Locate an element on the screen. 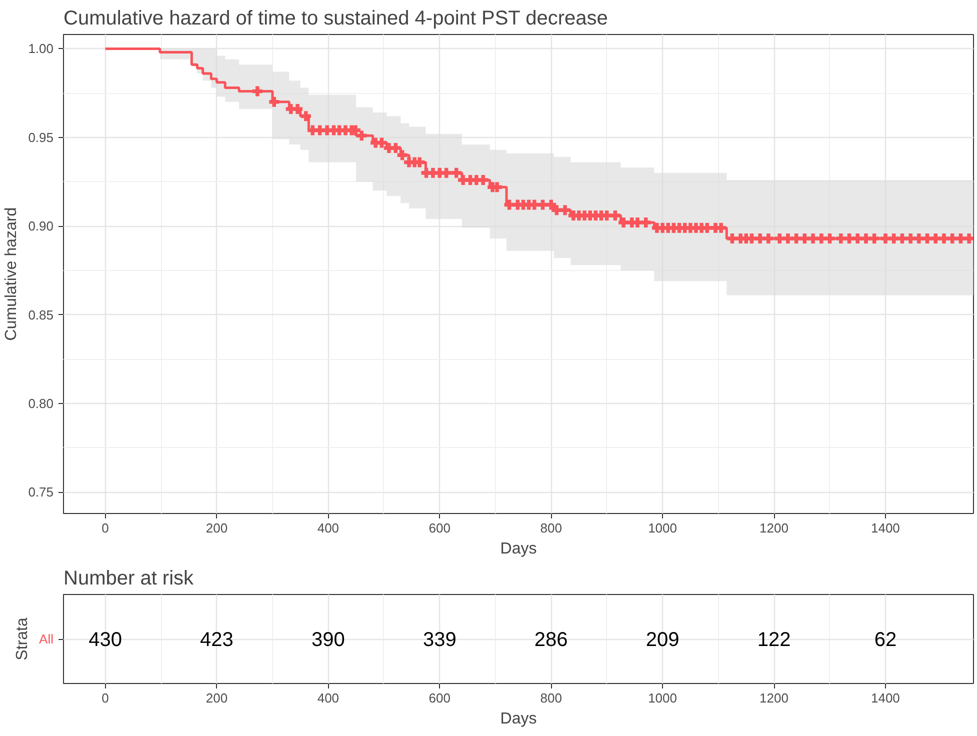 The image size is (977, 736). y-axis-title: Cumulative hazard is located at coordinates (11, 274).